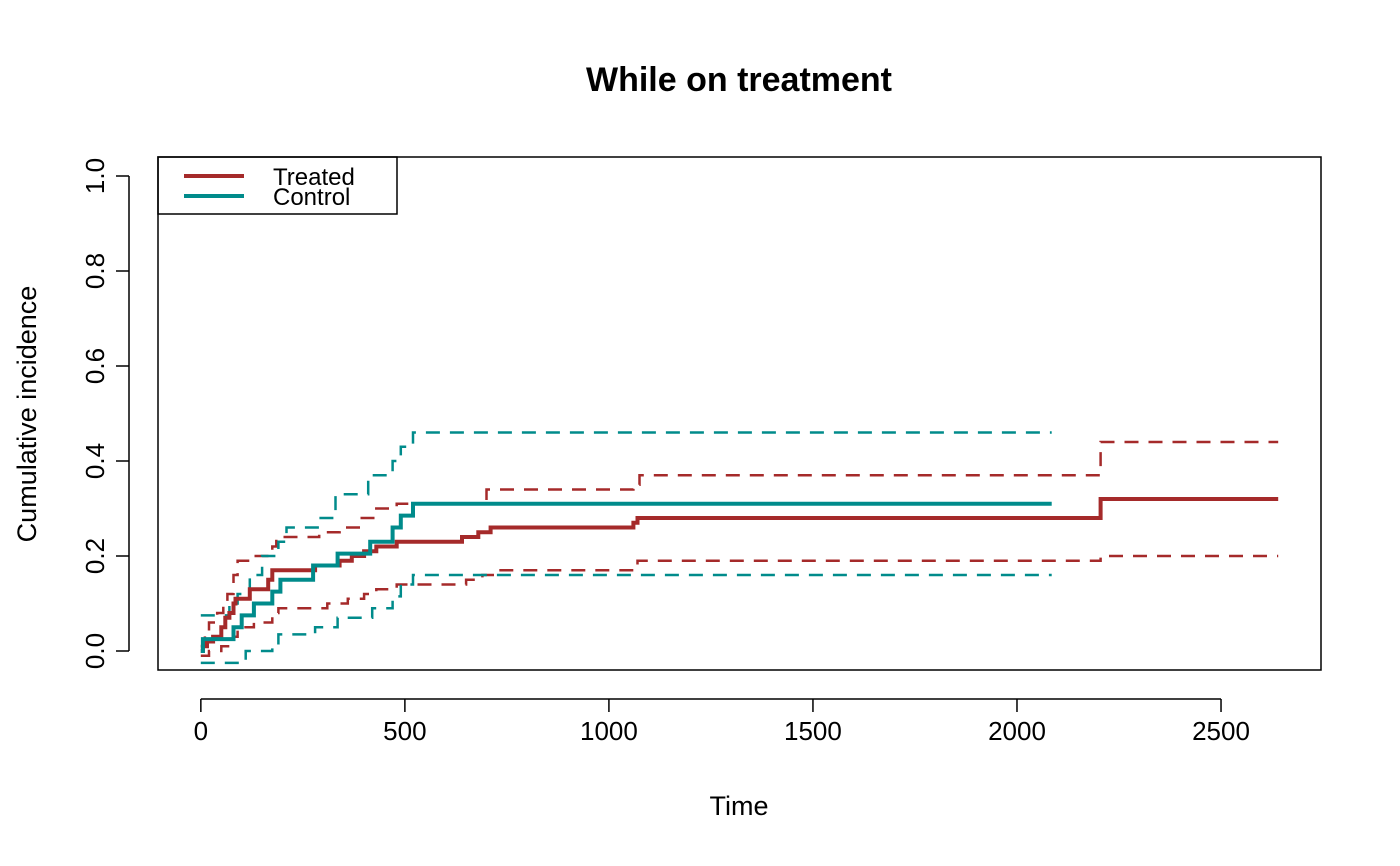  Describe the element at coordinates (1017, 731) in the screenshot. I see `x-tick-label: 2000` at that location.